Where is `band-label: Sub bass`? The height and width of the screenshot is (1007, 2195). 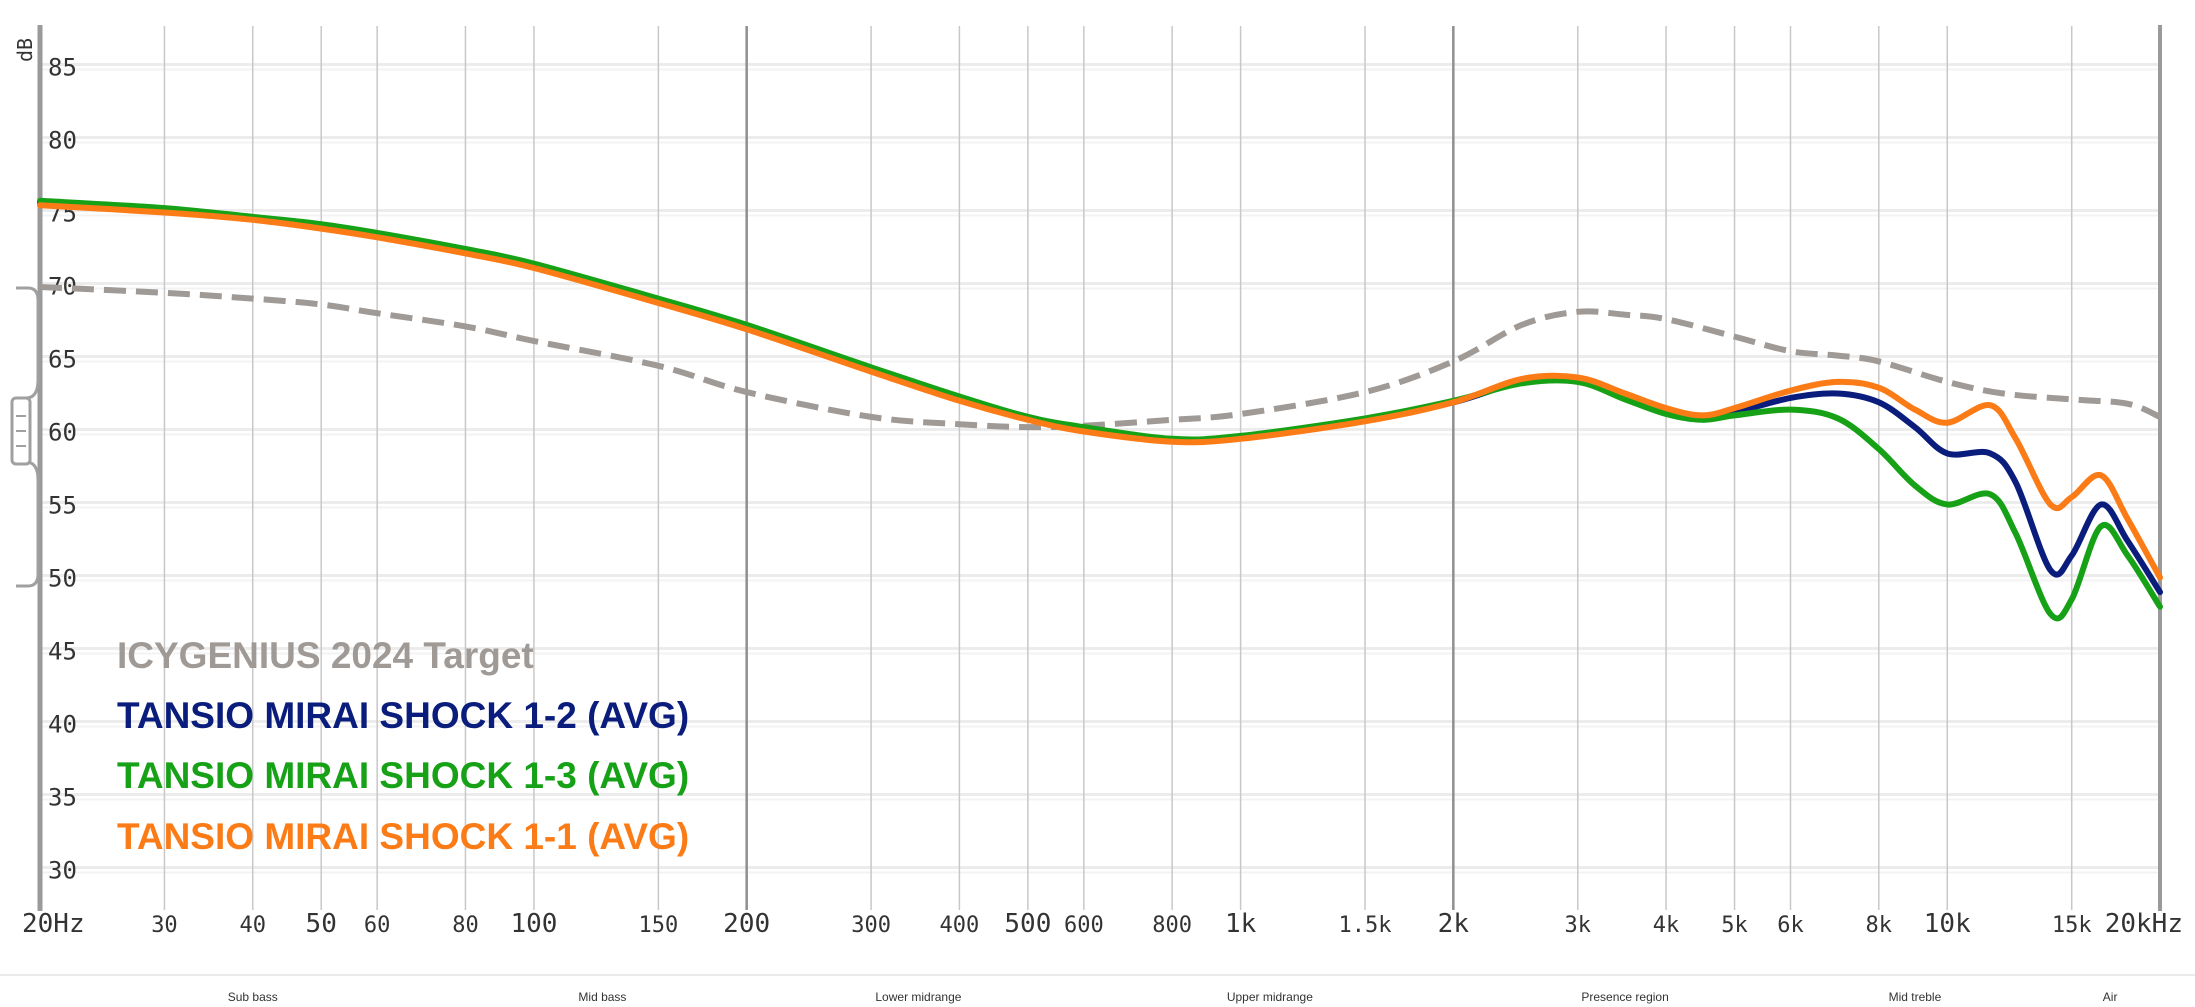 band-label: Sub bass is located at coordinates (253, 997).